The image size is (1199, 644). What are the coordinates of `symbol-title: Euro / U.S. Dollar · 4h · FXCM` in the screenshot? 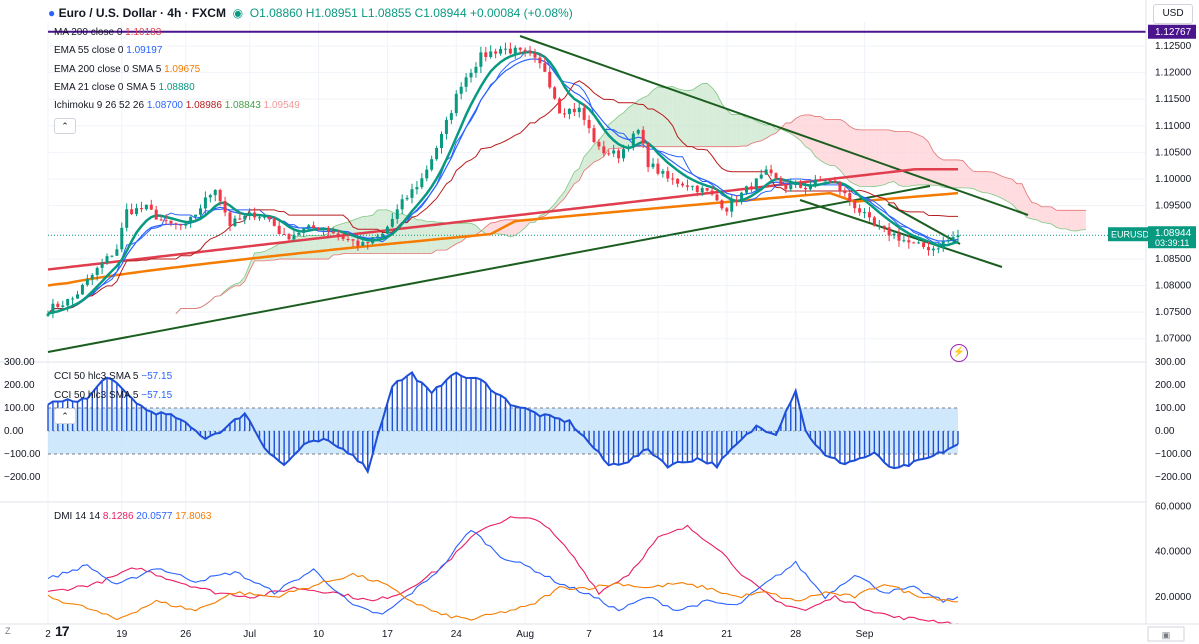 It's located at (142, 13).